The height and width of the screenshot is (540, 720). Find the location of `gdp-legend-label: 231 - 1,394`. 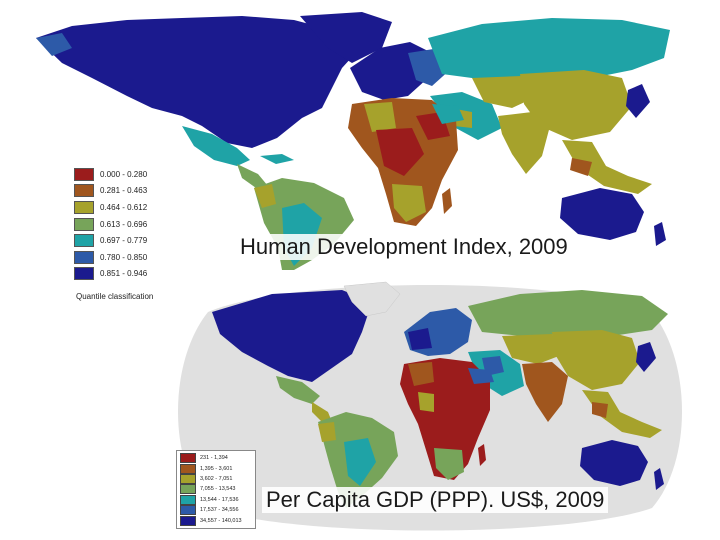

gdp-legend-label: 231 - 1,394 is located at coordinates (214, 458).